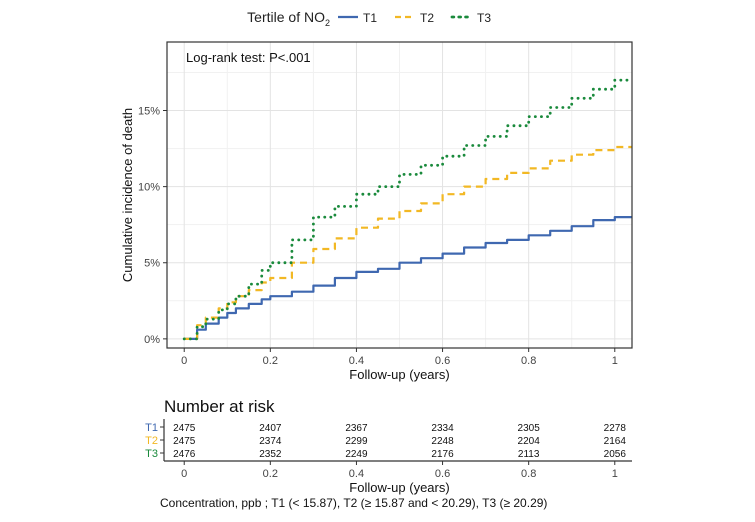 The height and width of the screenshot is (522, 755). I want to click on x-tick-label: 0.6, so click(442, 361).